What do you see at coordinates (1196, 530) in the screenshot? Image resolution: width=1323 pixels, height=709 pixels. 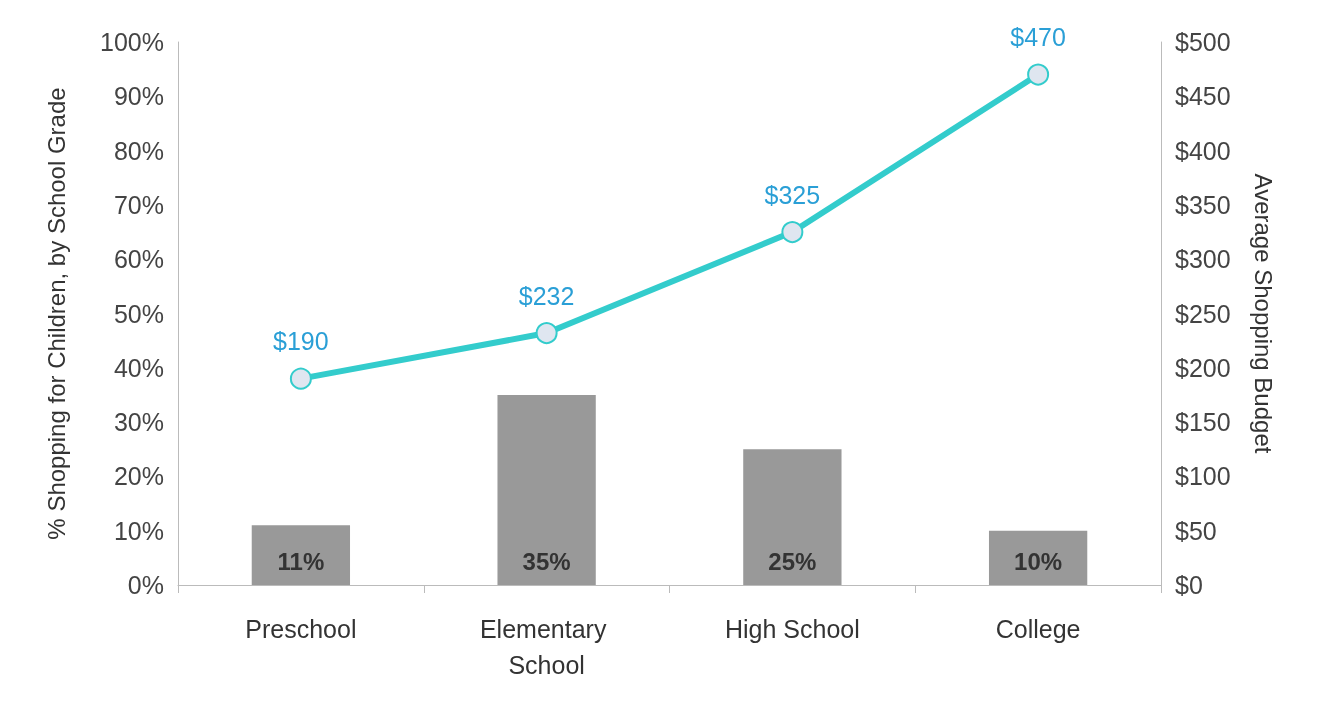 I see `y2-tick-label: $50` at bounding box center [1196, 530].